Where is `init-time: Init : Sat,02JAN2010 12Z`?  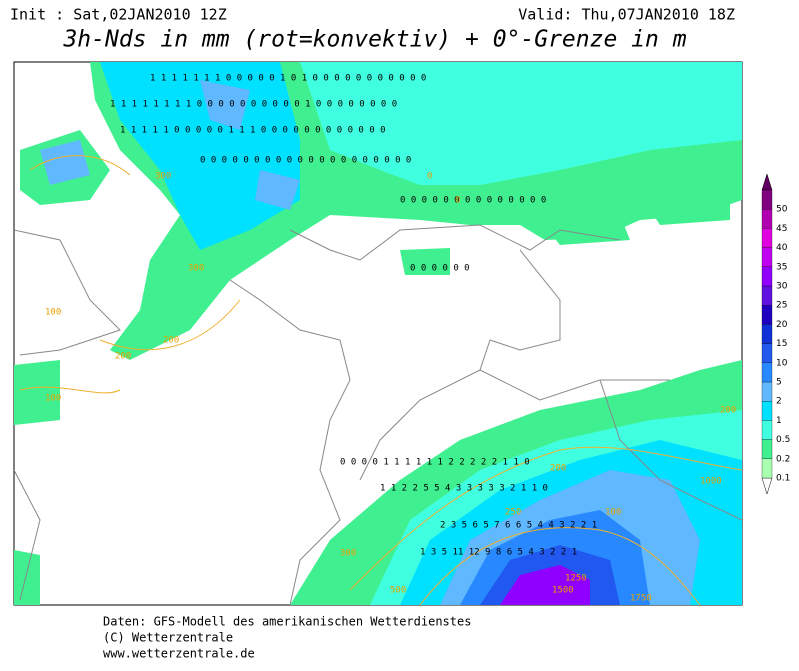
init-time: Init : Sat,02JAN2010 12Z is located at coordinates (118, 15).